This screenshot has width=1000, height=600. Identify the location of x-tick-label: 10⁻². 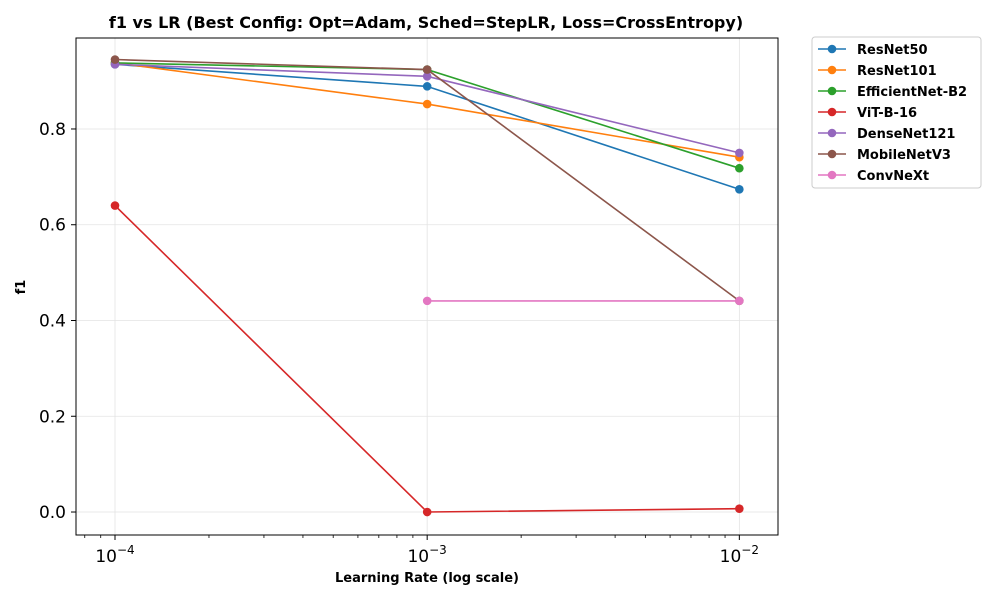
(739, 555).